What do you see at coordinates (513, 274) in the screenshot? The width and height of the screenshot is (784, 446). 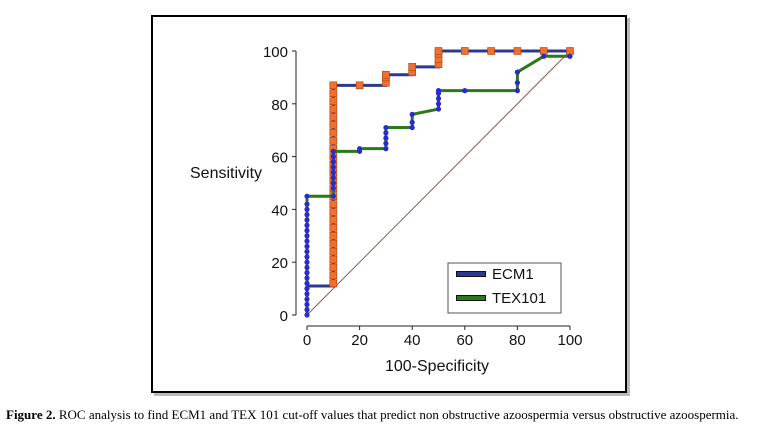 I see `ecm1-legend-label: ECM1` at bounding box center [513, 274].